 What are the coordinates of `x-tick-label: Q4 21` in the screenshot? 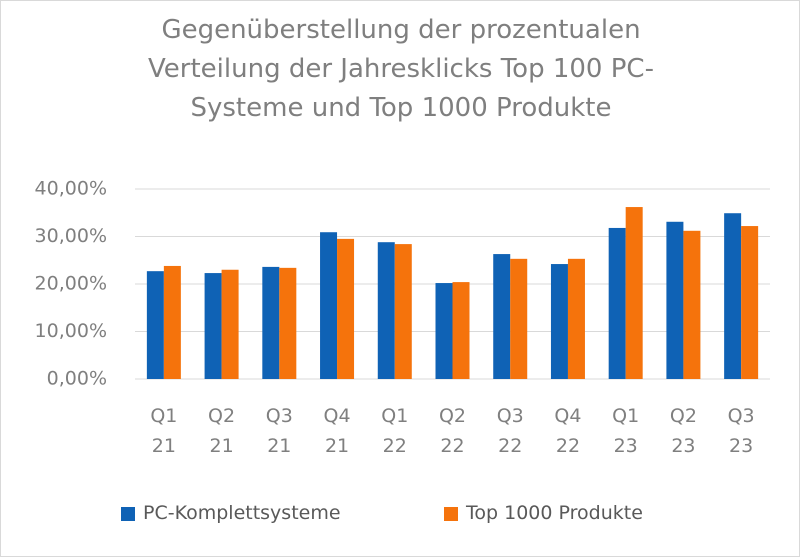 It's located at (337, 431).